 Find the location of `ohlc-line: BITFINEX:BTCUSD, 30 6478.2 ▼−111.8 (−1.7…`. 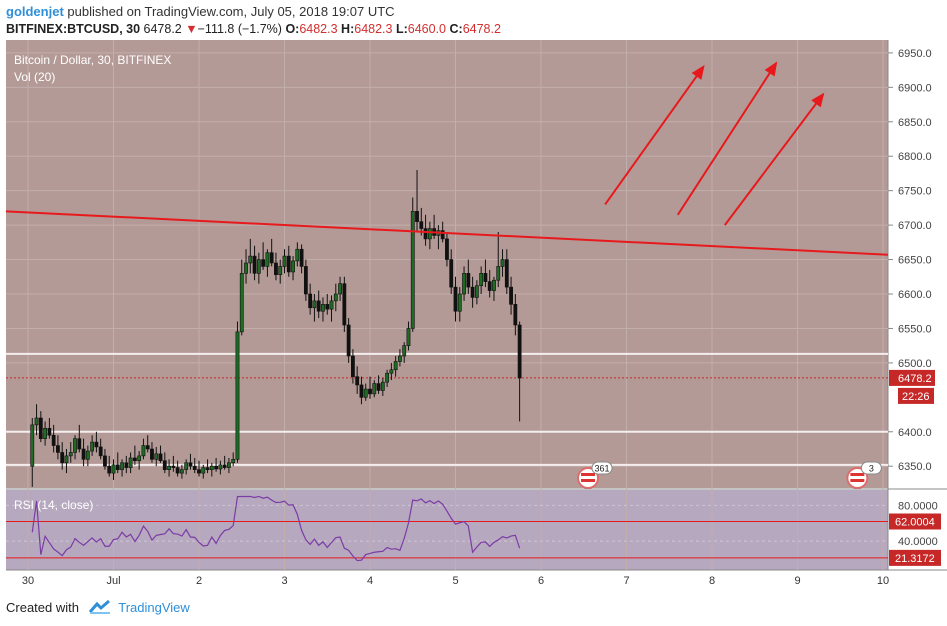

ohlc-line: BITFINEX:BTCUSD, 30 6478.2 ▼−111.8 (−1.7… is located at coordinates (253, 29).